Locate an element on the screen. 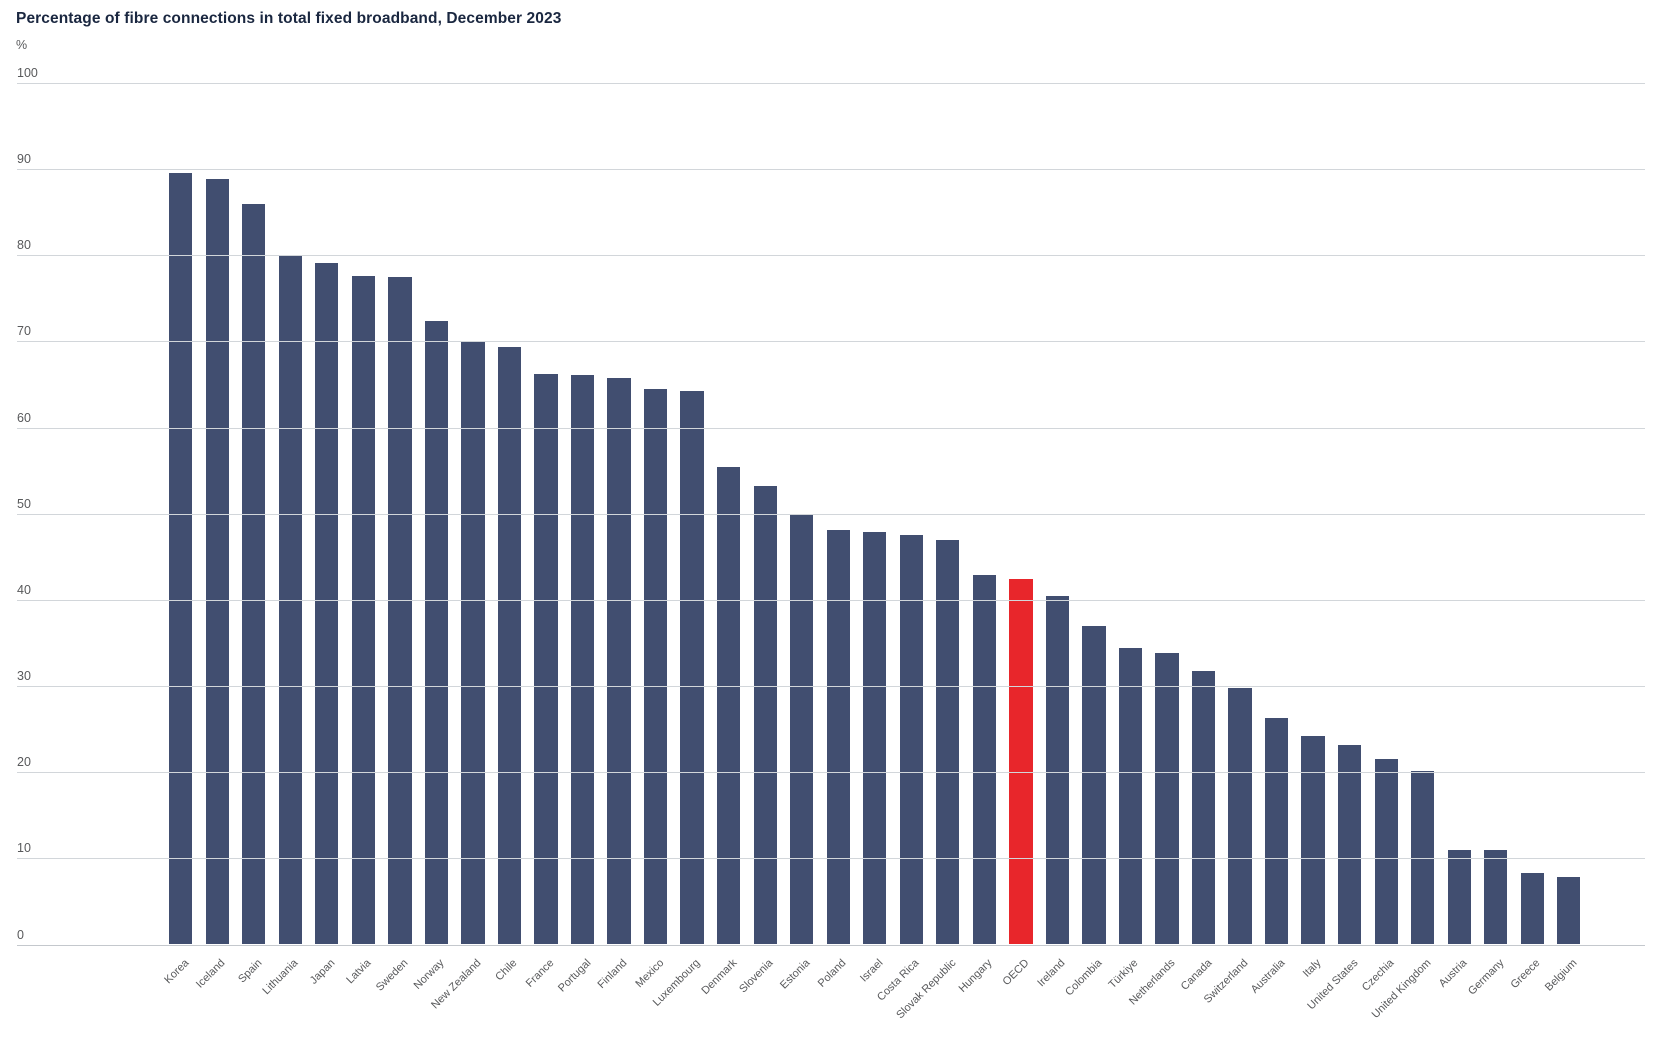  bar-netherlands is located at coordinates (1167, 799).